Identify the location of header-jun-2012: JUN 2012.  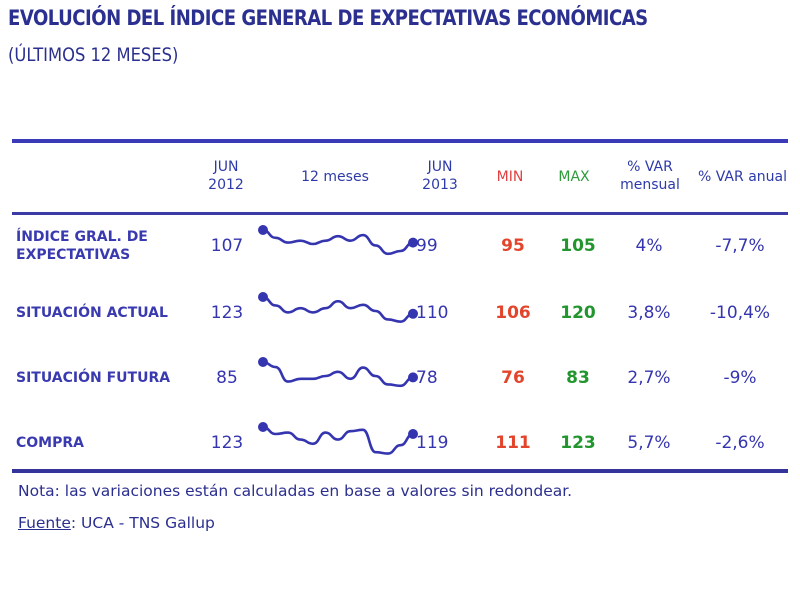
(226, 176).